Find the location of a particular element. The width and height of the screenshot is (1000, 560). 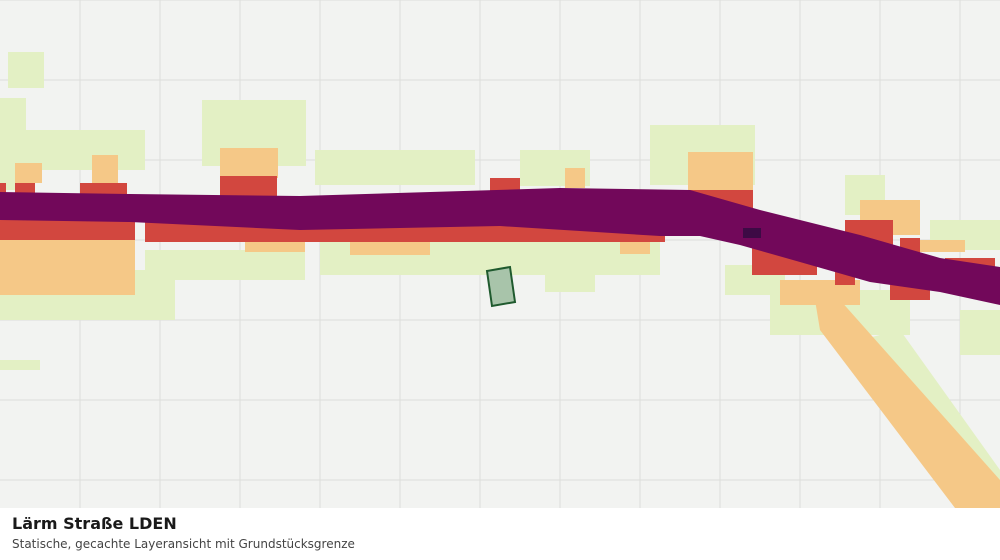

parcel-boundary is located at coordinates (501, 286).